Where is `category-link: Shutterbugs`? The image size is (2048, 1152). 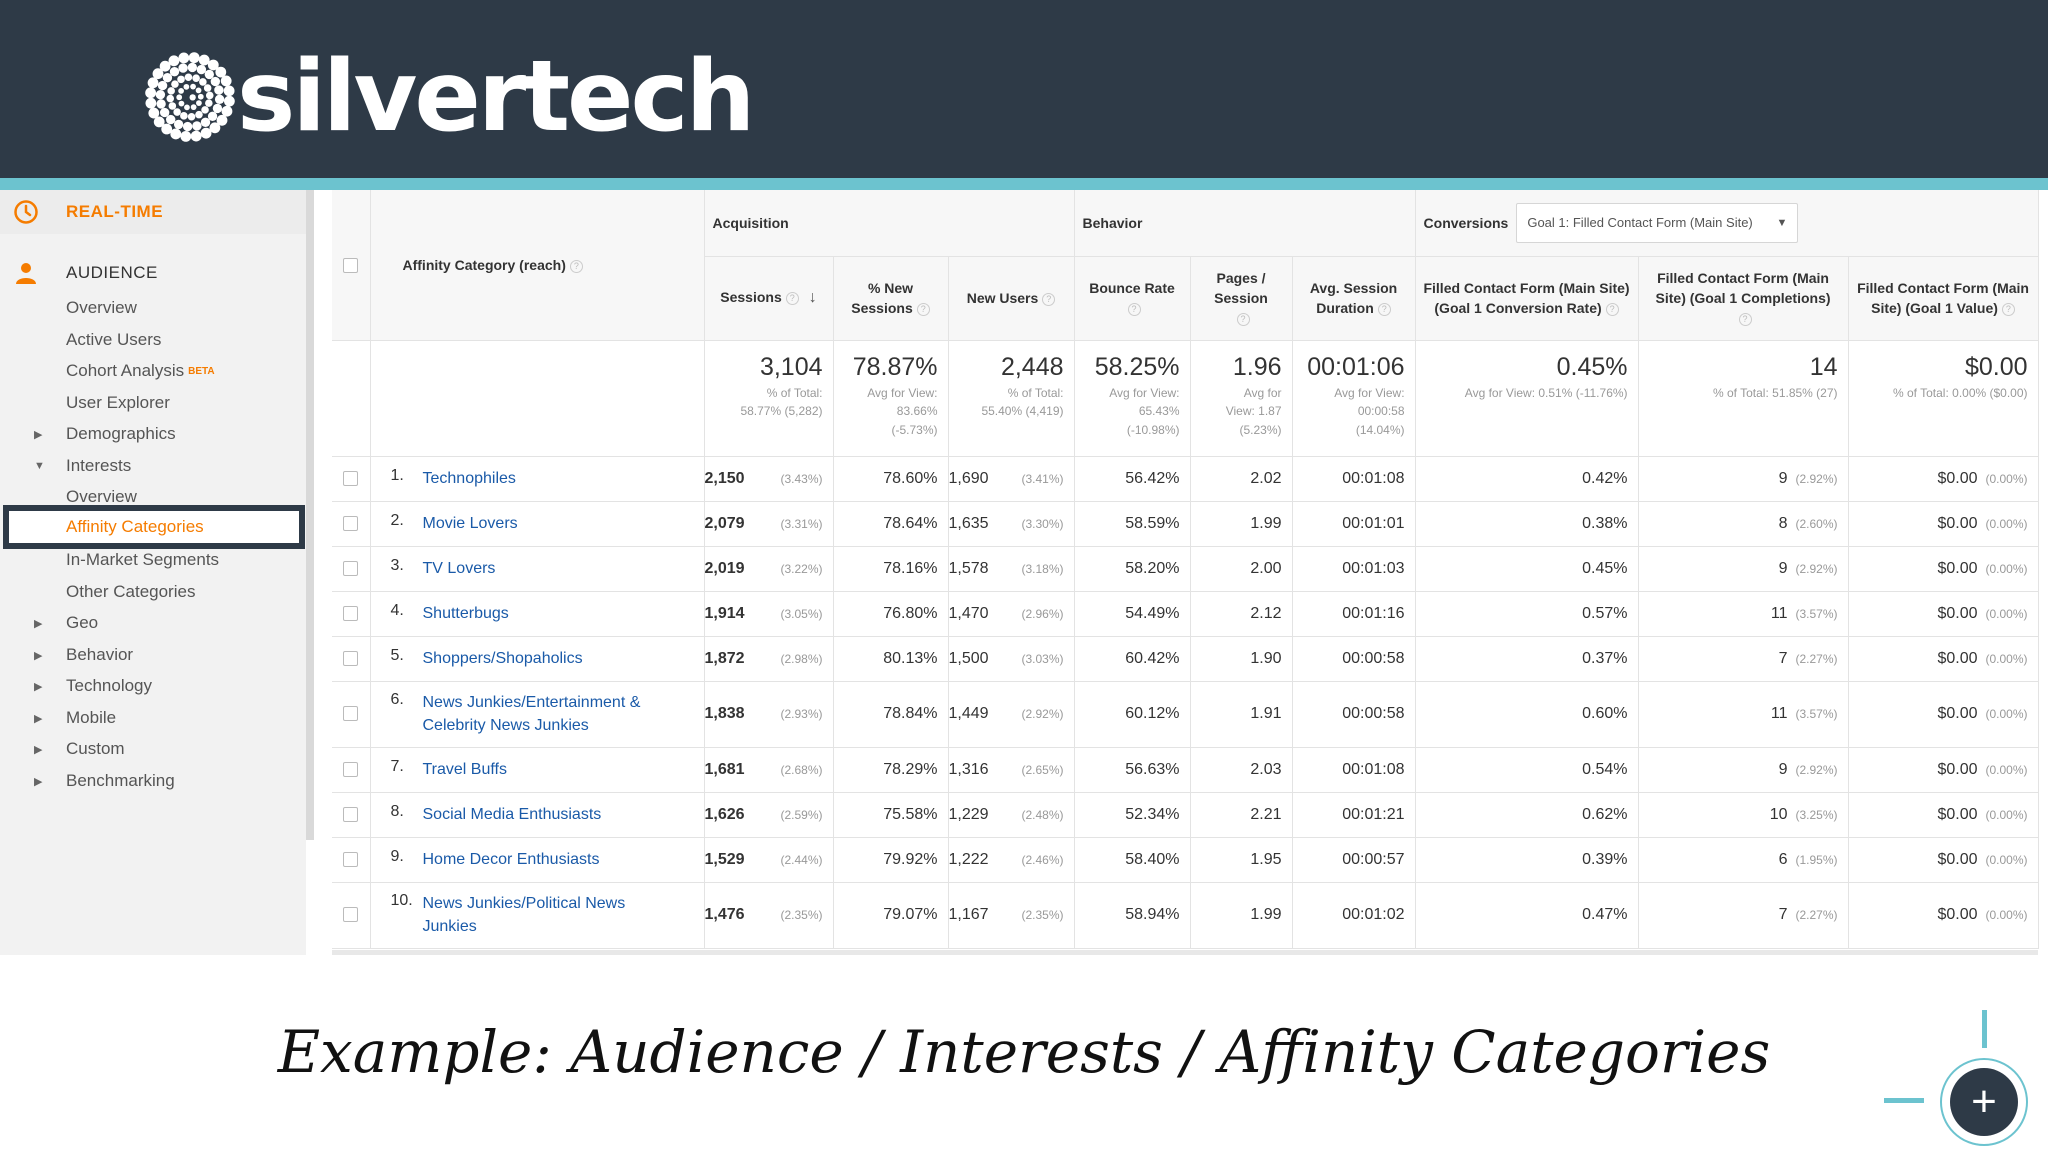
category-link: Shutterbugs is located at coordinates (465, 613).